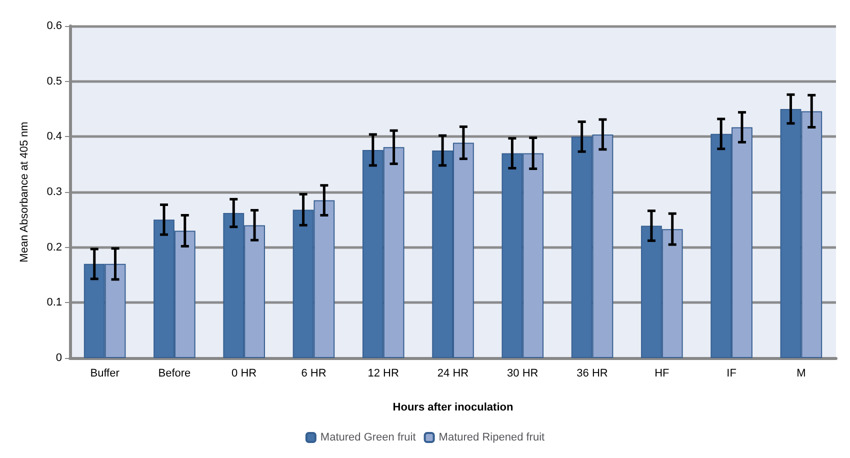 The image size is (850, 458). I want to click on x-tick-label: 0 HR, so click(244, 374).